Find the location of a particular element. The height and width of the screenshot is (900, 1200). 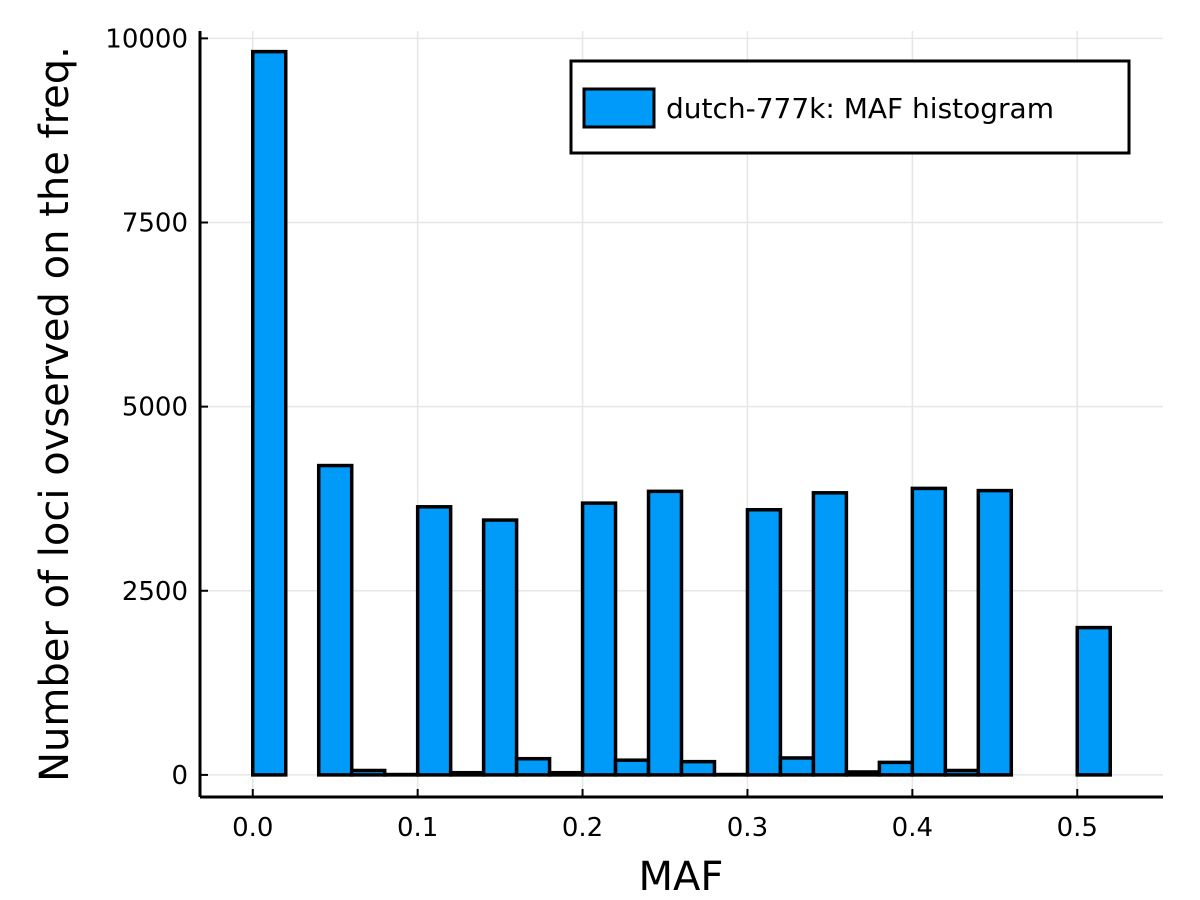

y-tick-label: 0 is located at coordinates (179, 776).